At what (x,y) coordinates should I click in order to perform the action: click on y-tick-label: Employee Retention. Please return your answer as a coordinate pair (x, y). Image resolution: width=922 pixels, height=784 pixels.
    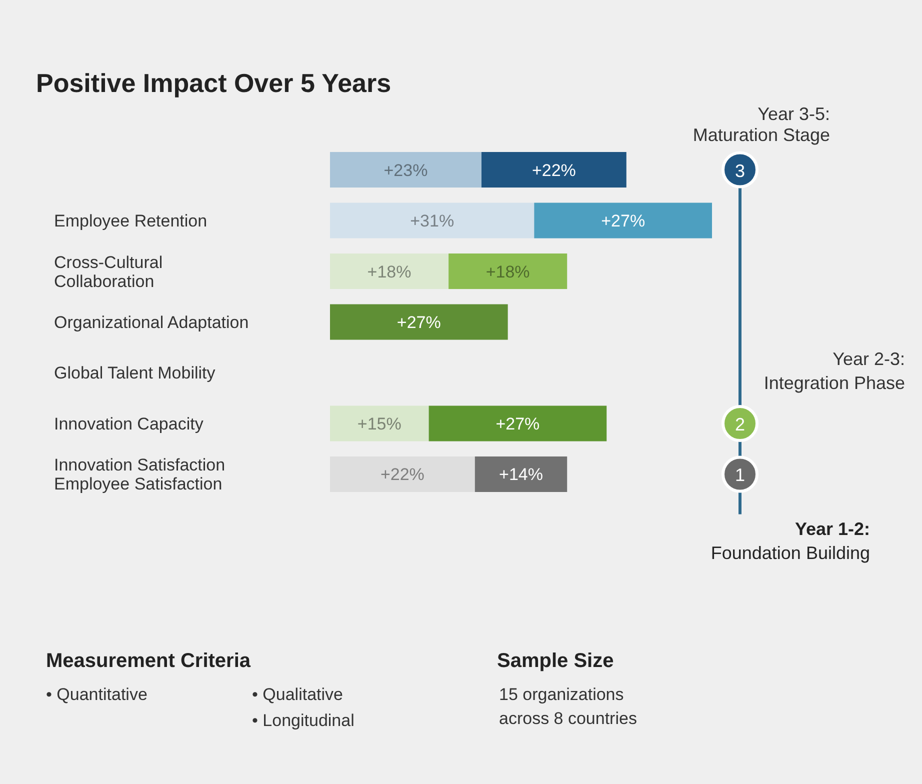
    Looking at the image, I should click on (131, 221).